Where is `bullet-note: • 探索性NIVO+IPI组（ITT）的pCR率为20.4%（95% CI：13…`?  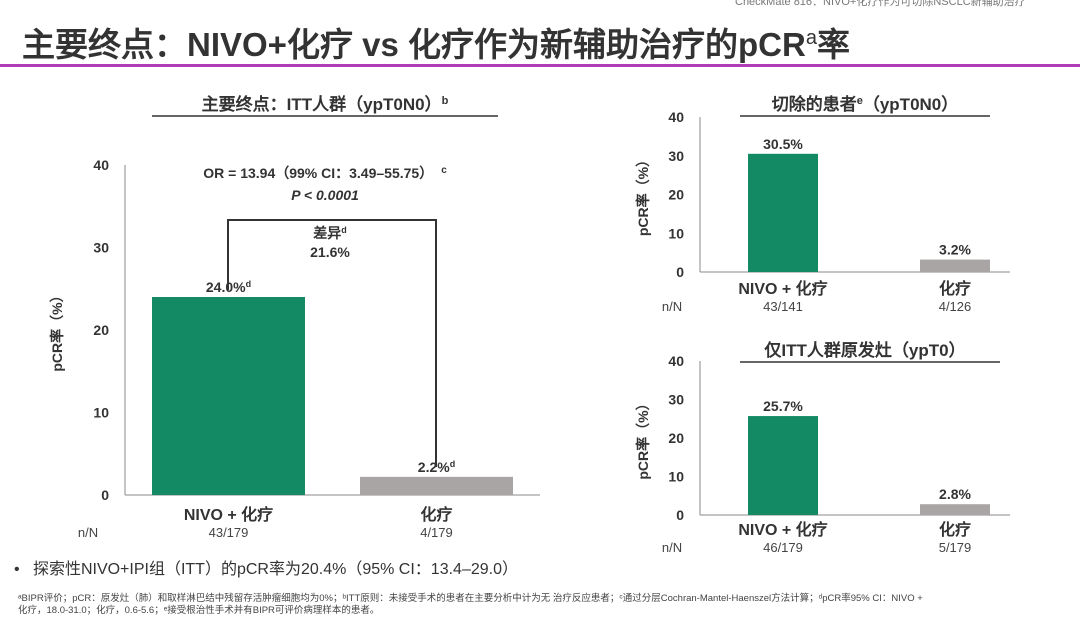
bullet-note: • 探索性NIVO+IPI组（ITT）的pCR率为20.4%（95% CI：13… is located at coordinates (266, 569).